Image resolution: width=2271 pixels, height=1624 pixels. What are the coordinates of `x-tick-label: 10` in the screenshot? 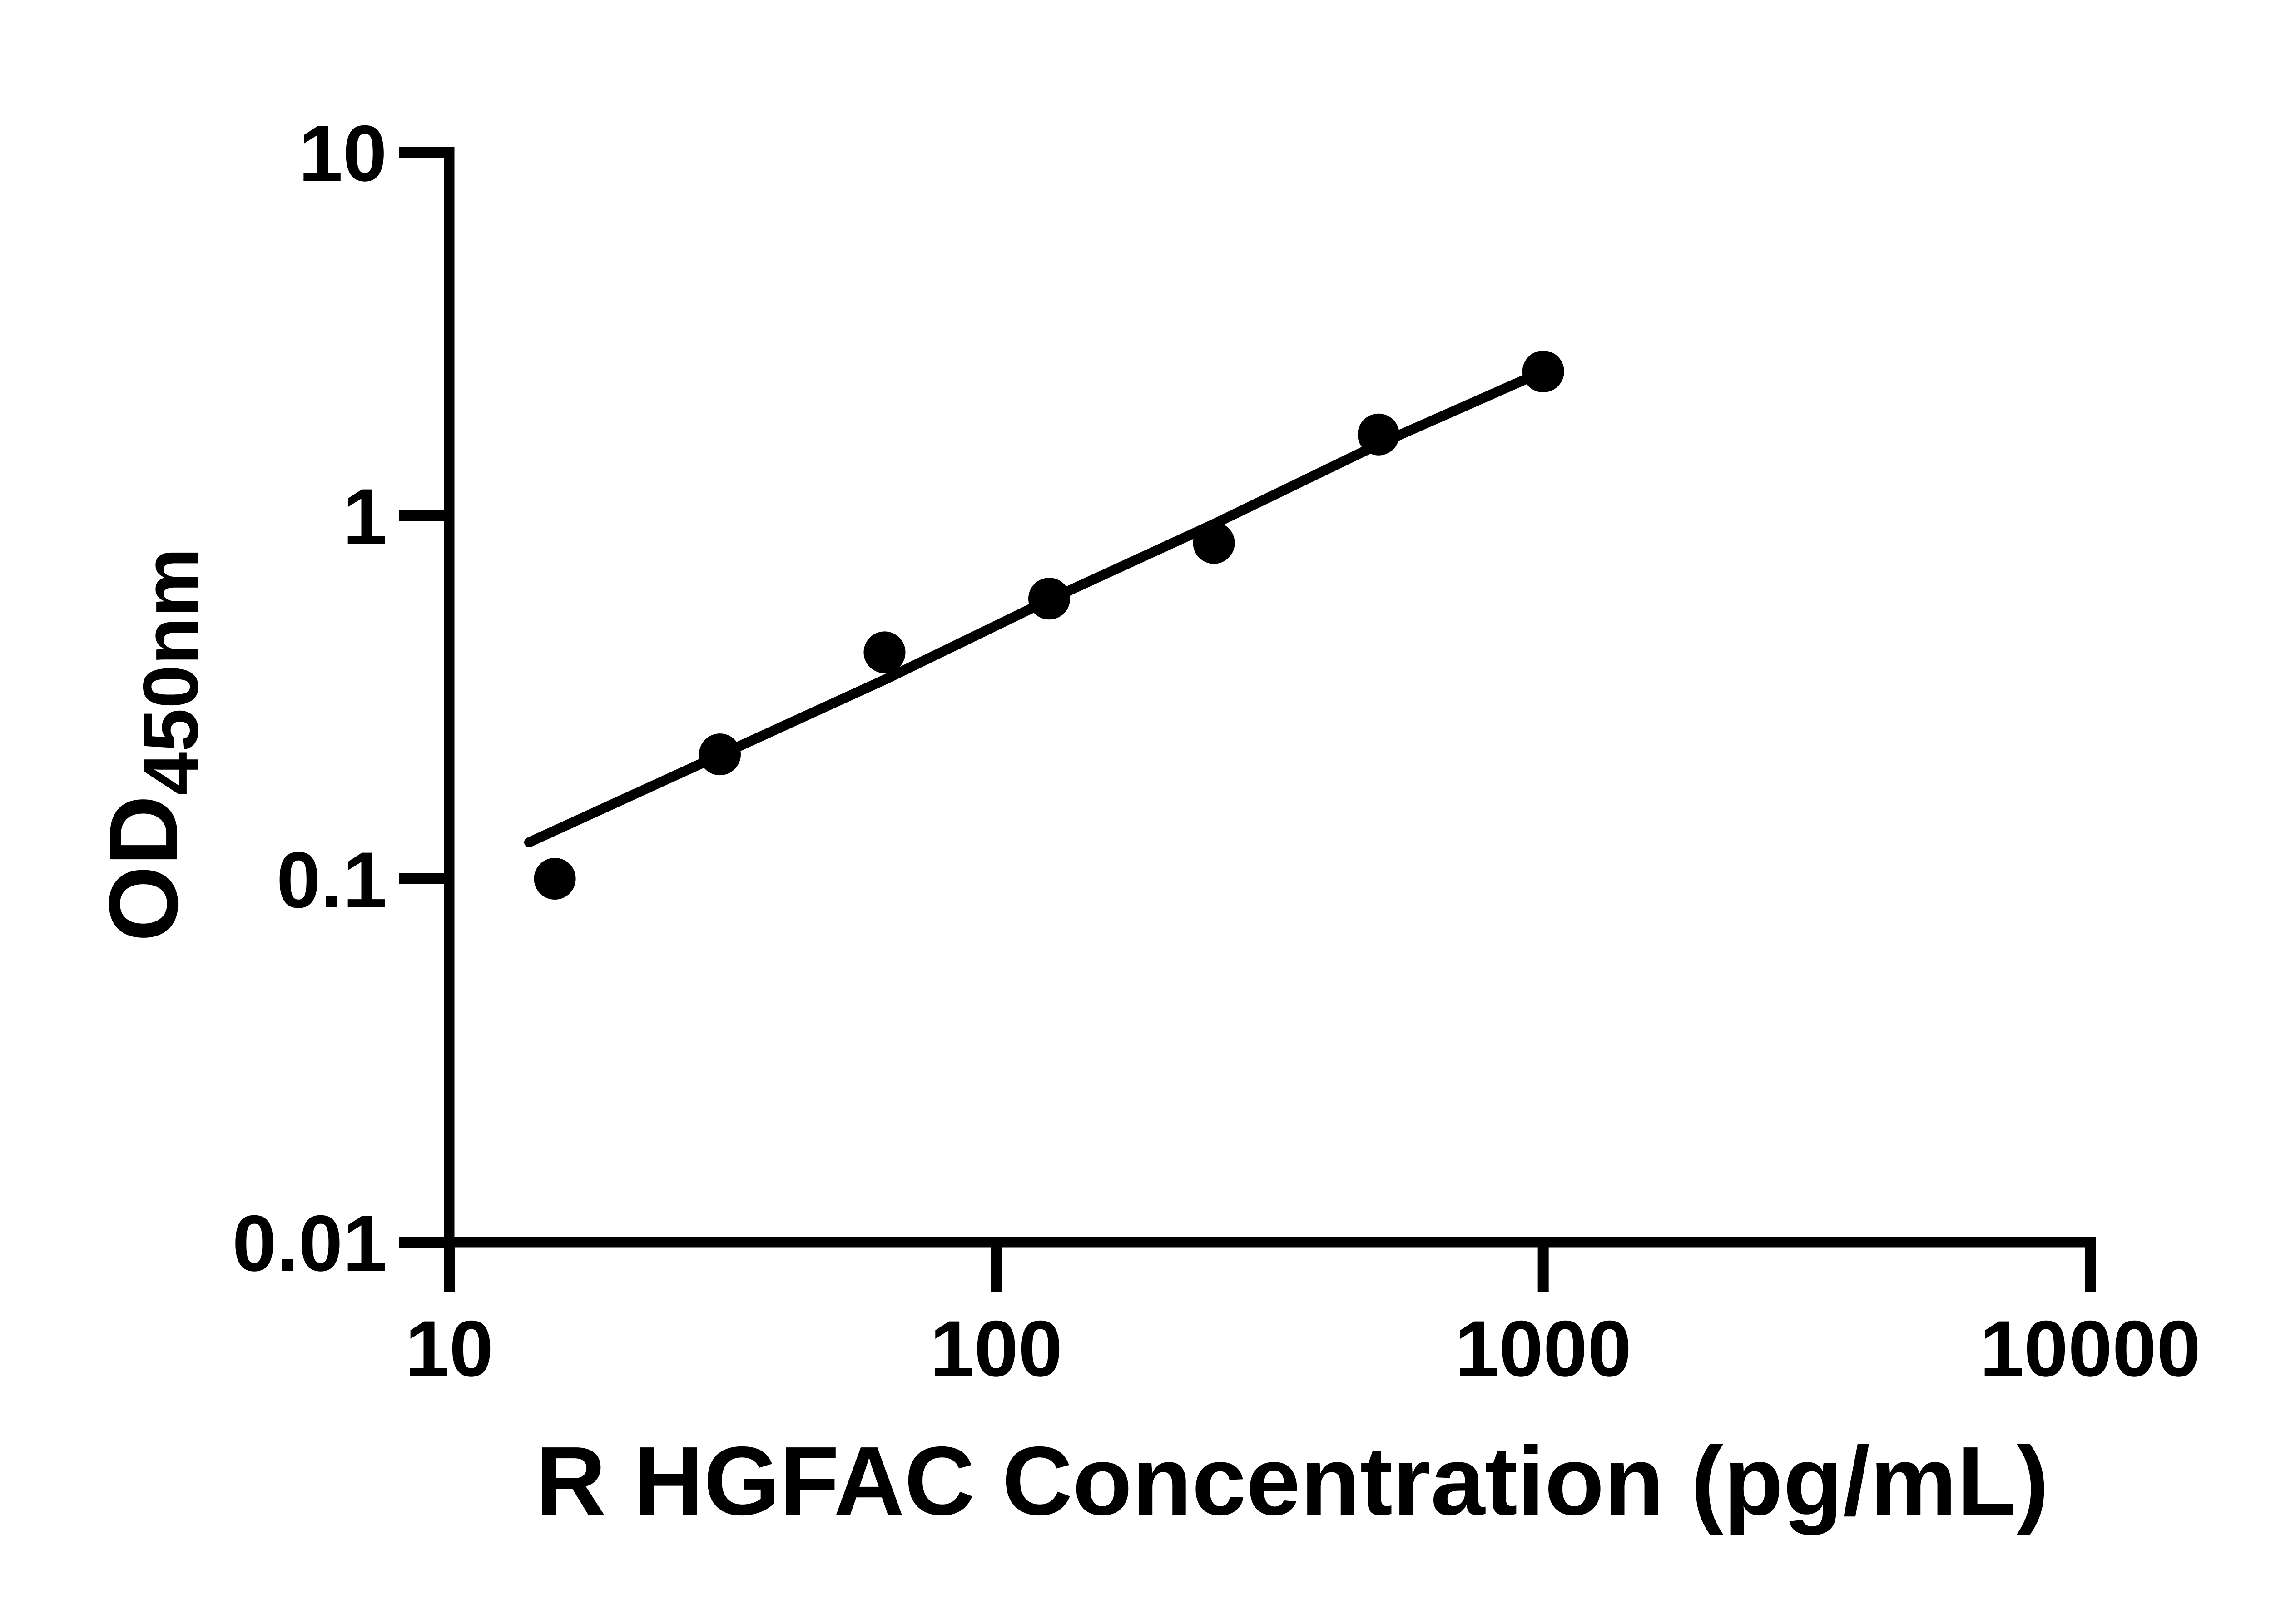 It's located at (449, 1349).